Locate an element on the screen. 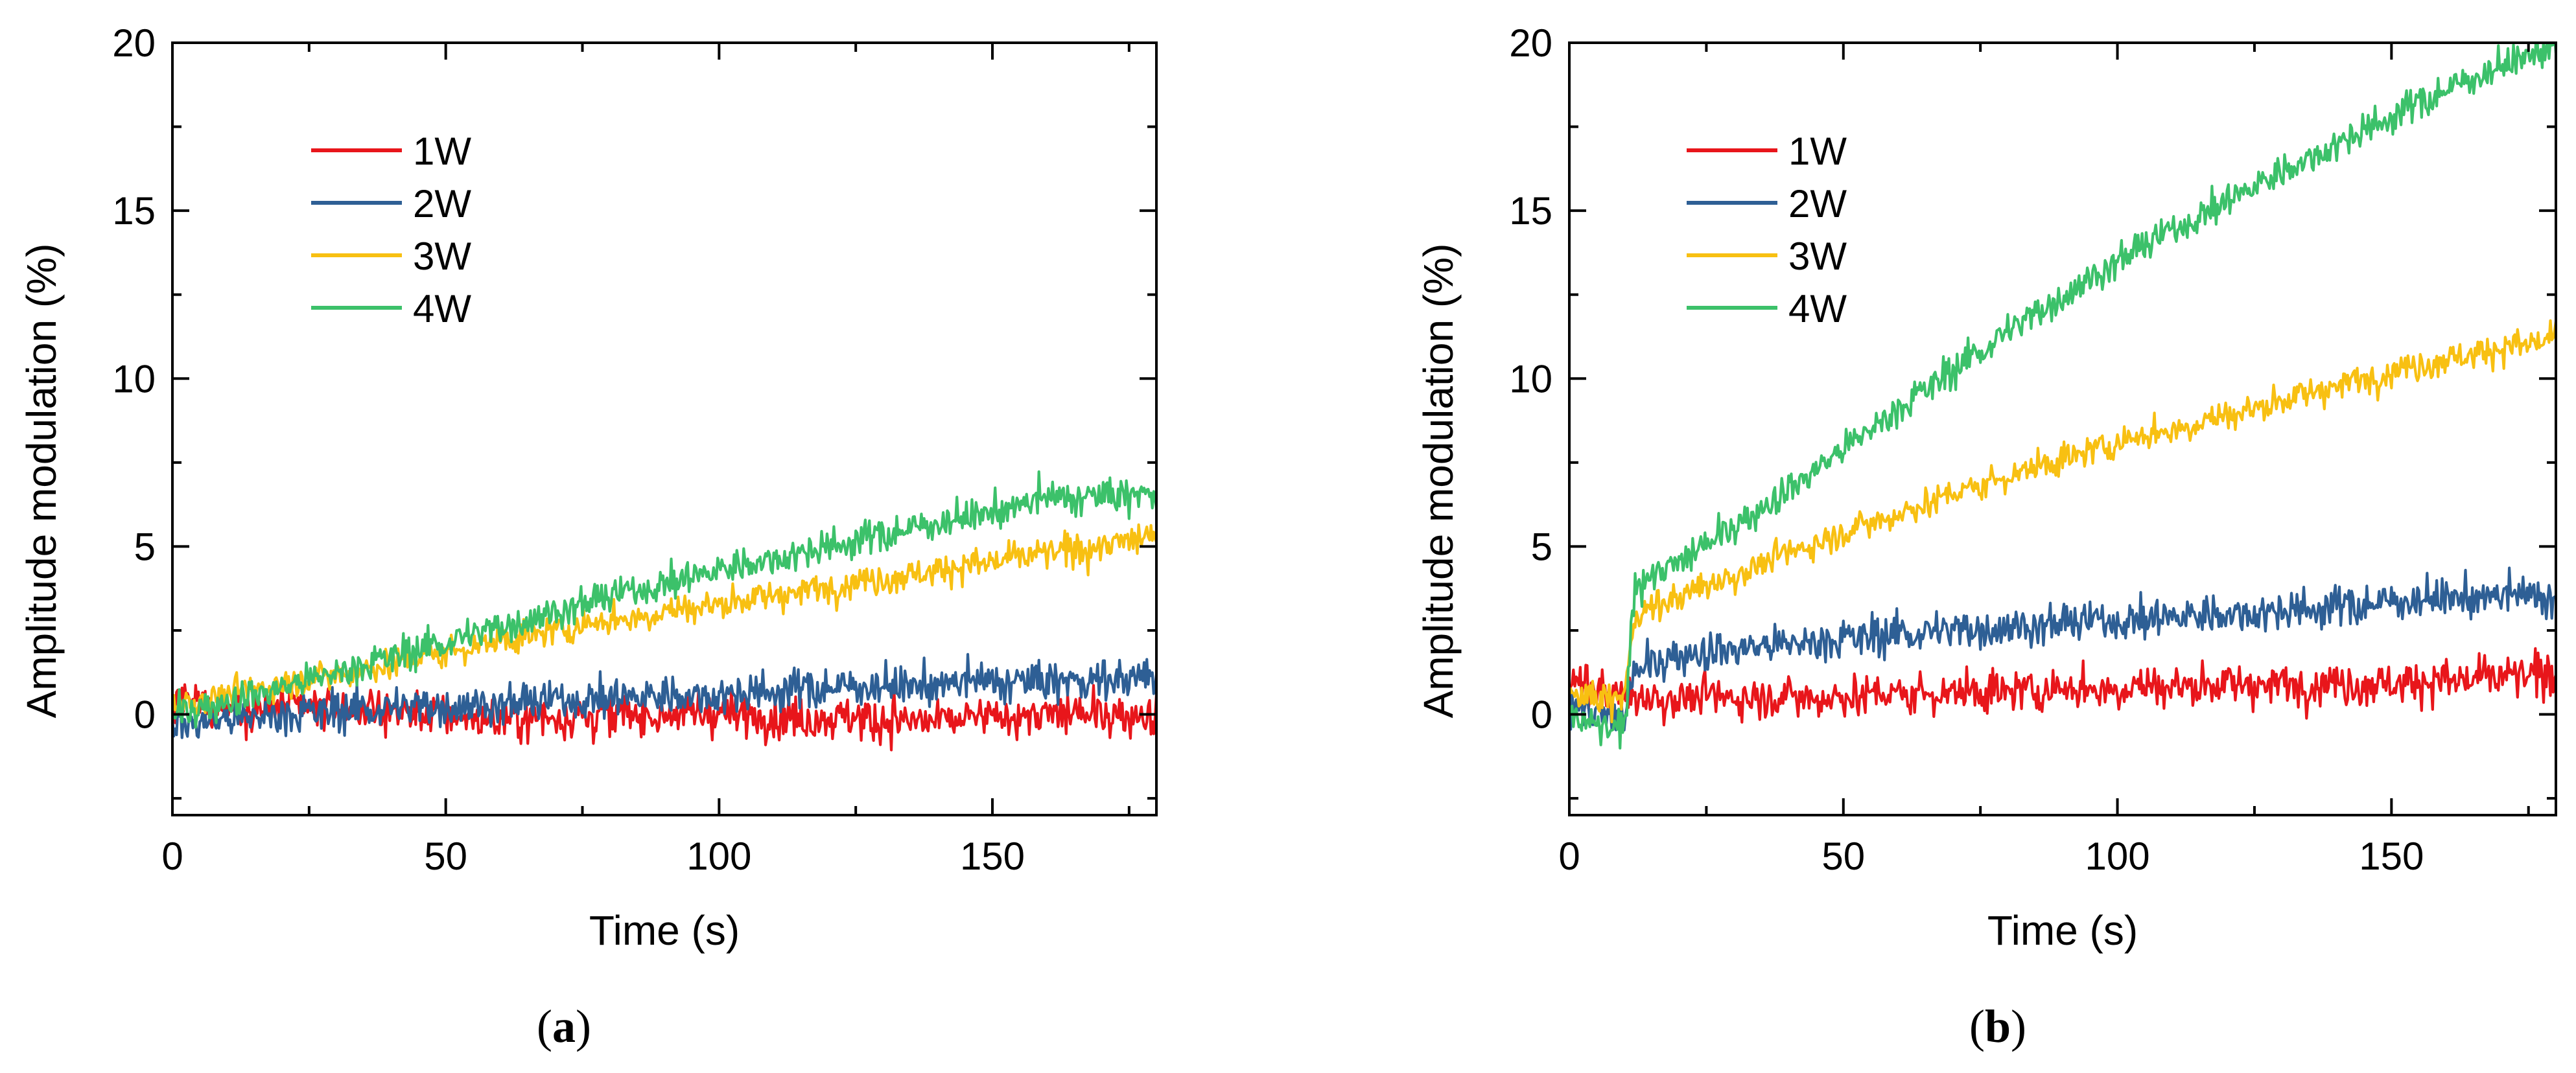  caption-letter: b is located at coordinates (1998, 1026).